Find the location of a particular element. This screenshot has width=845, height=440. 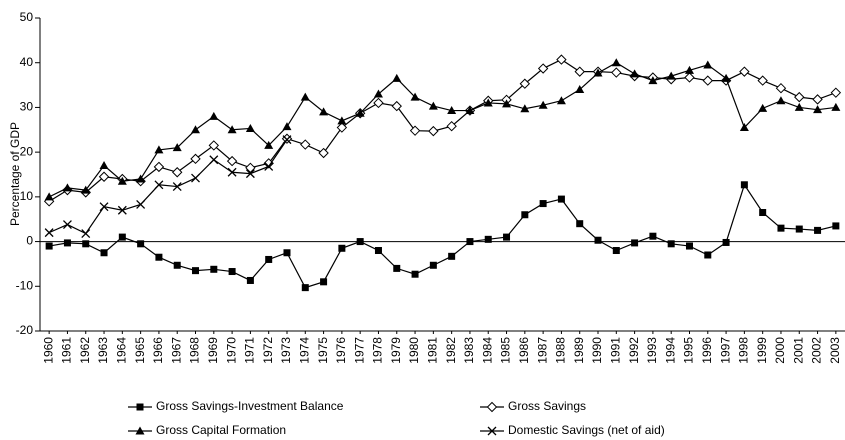

legend-label: Gross Savings is located at coordinates (547, 406).